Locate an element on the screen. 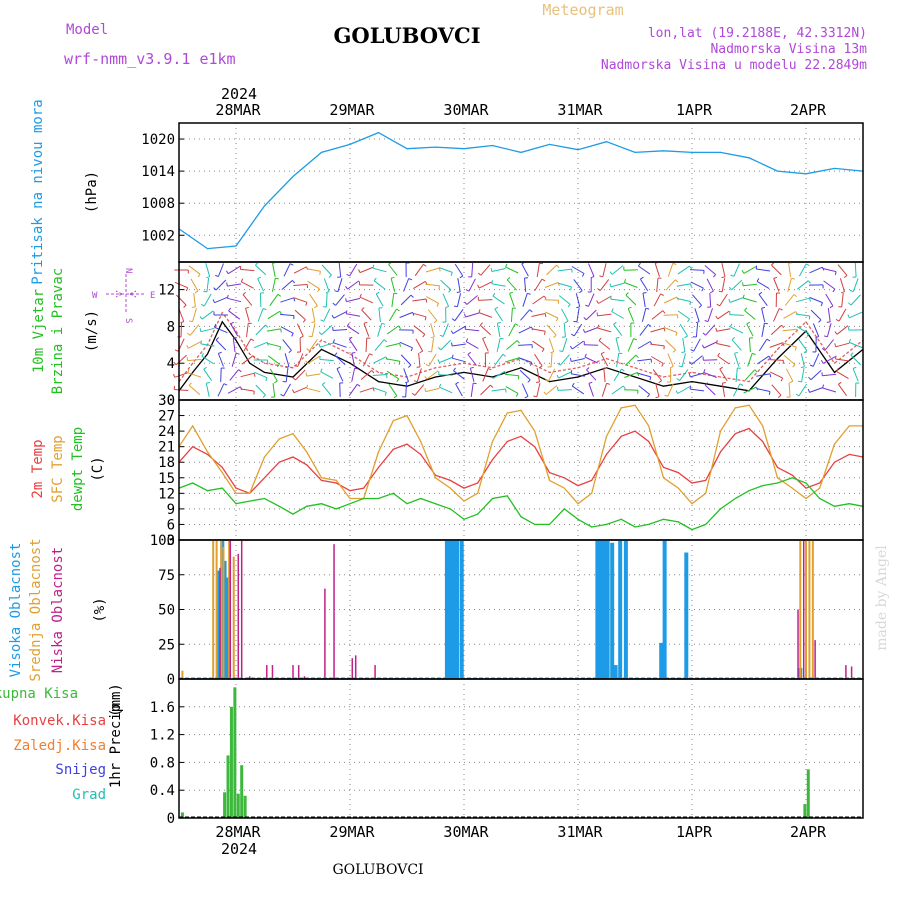 The image size is (900, 904). precip-yunit: (mm) is located at coordinates (116, 700).